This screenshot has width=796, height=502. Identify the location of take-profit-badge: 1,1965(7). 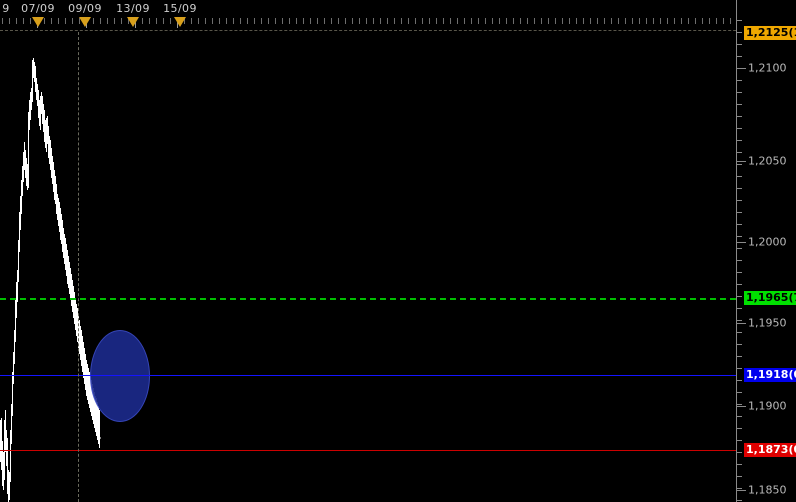
(770, 298).